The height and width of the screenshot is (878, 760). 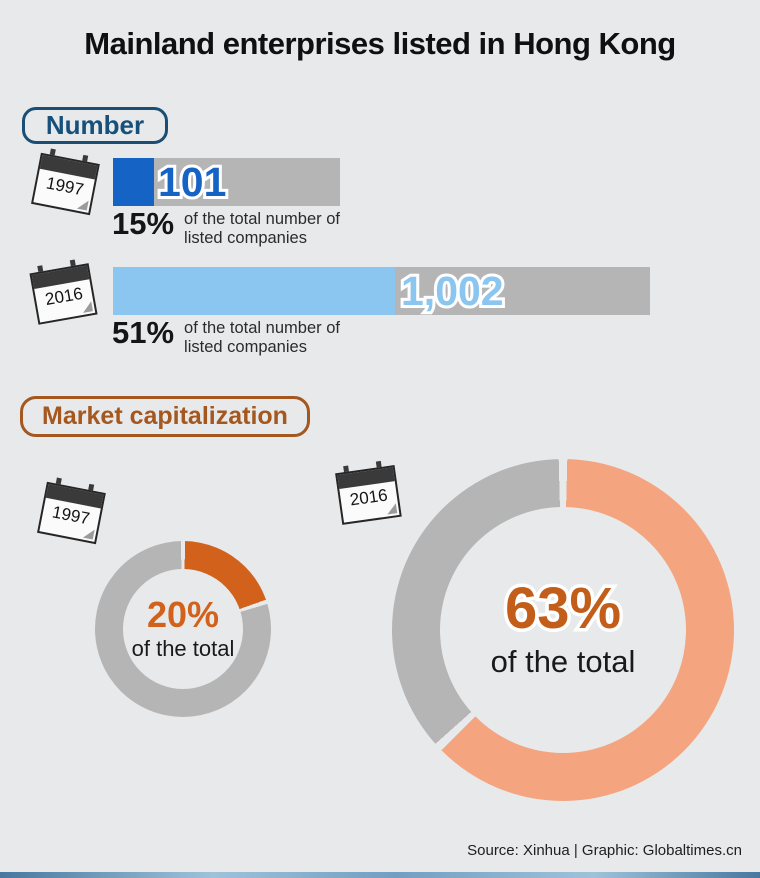 I want to click on pct-2016: 51%, so click(x=143, y=332).